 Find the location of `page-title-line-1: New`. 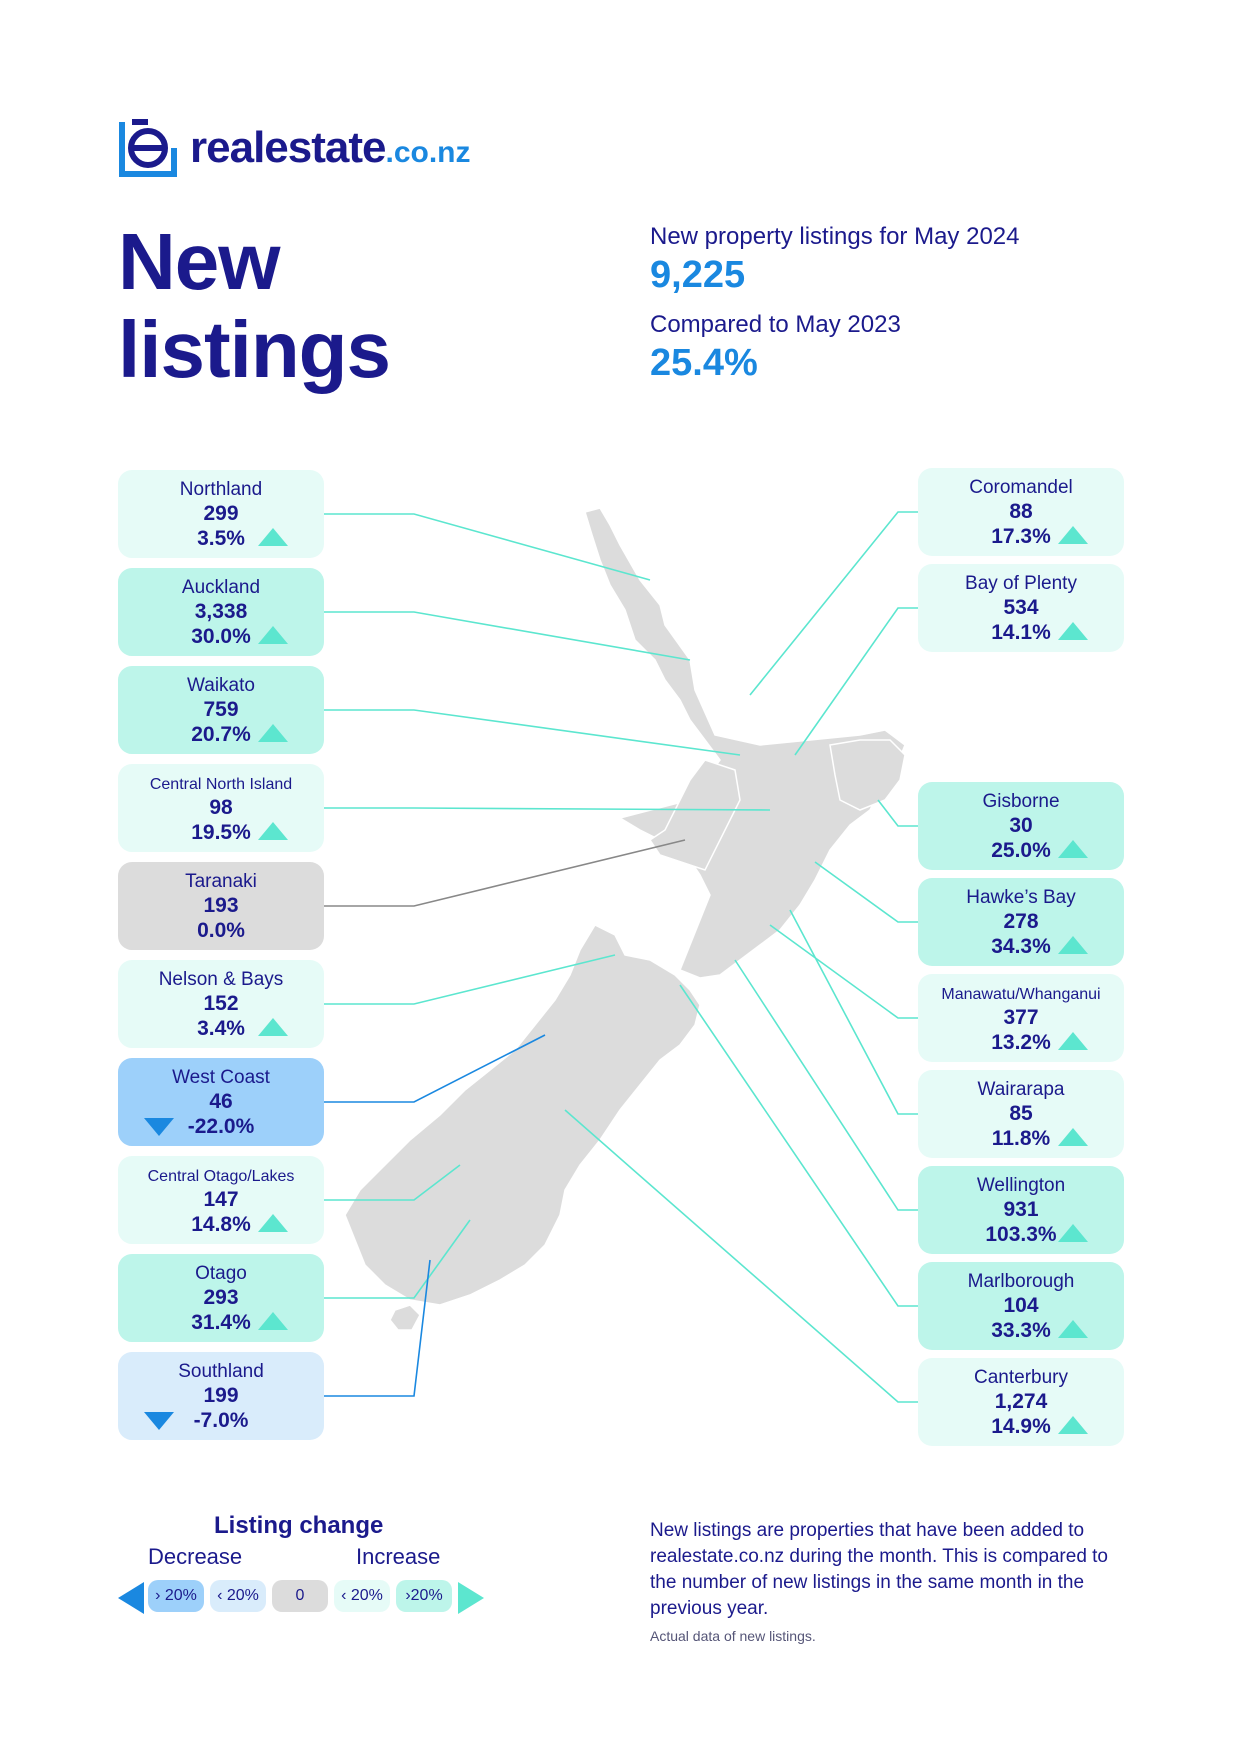

page-title-line-1: New is located at coordinates (199, 261).